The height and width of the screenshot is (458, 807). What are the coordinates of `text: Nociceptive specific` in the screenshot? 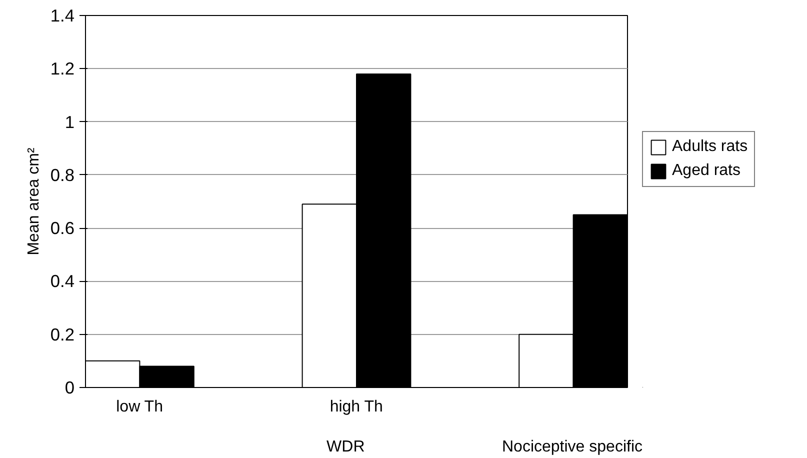 It's located at (572, 447).